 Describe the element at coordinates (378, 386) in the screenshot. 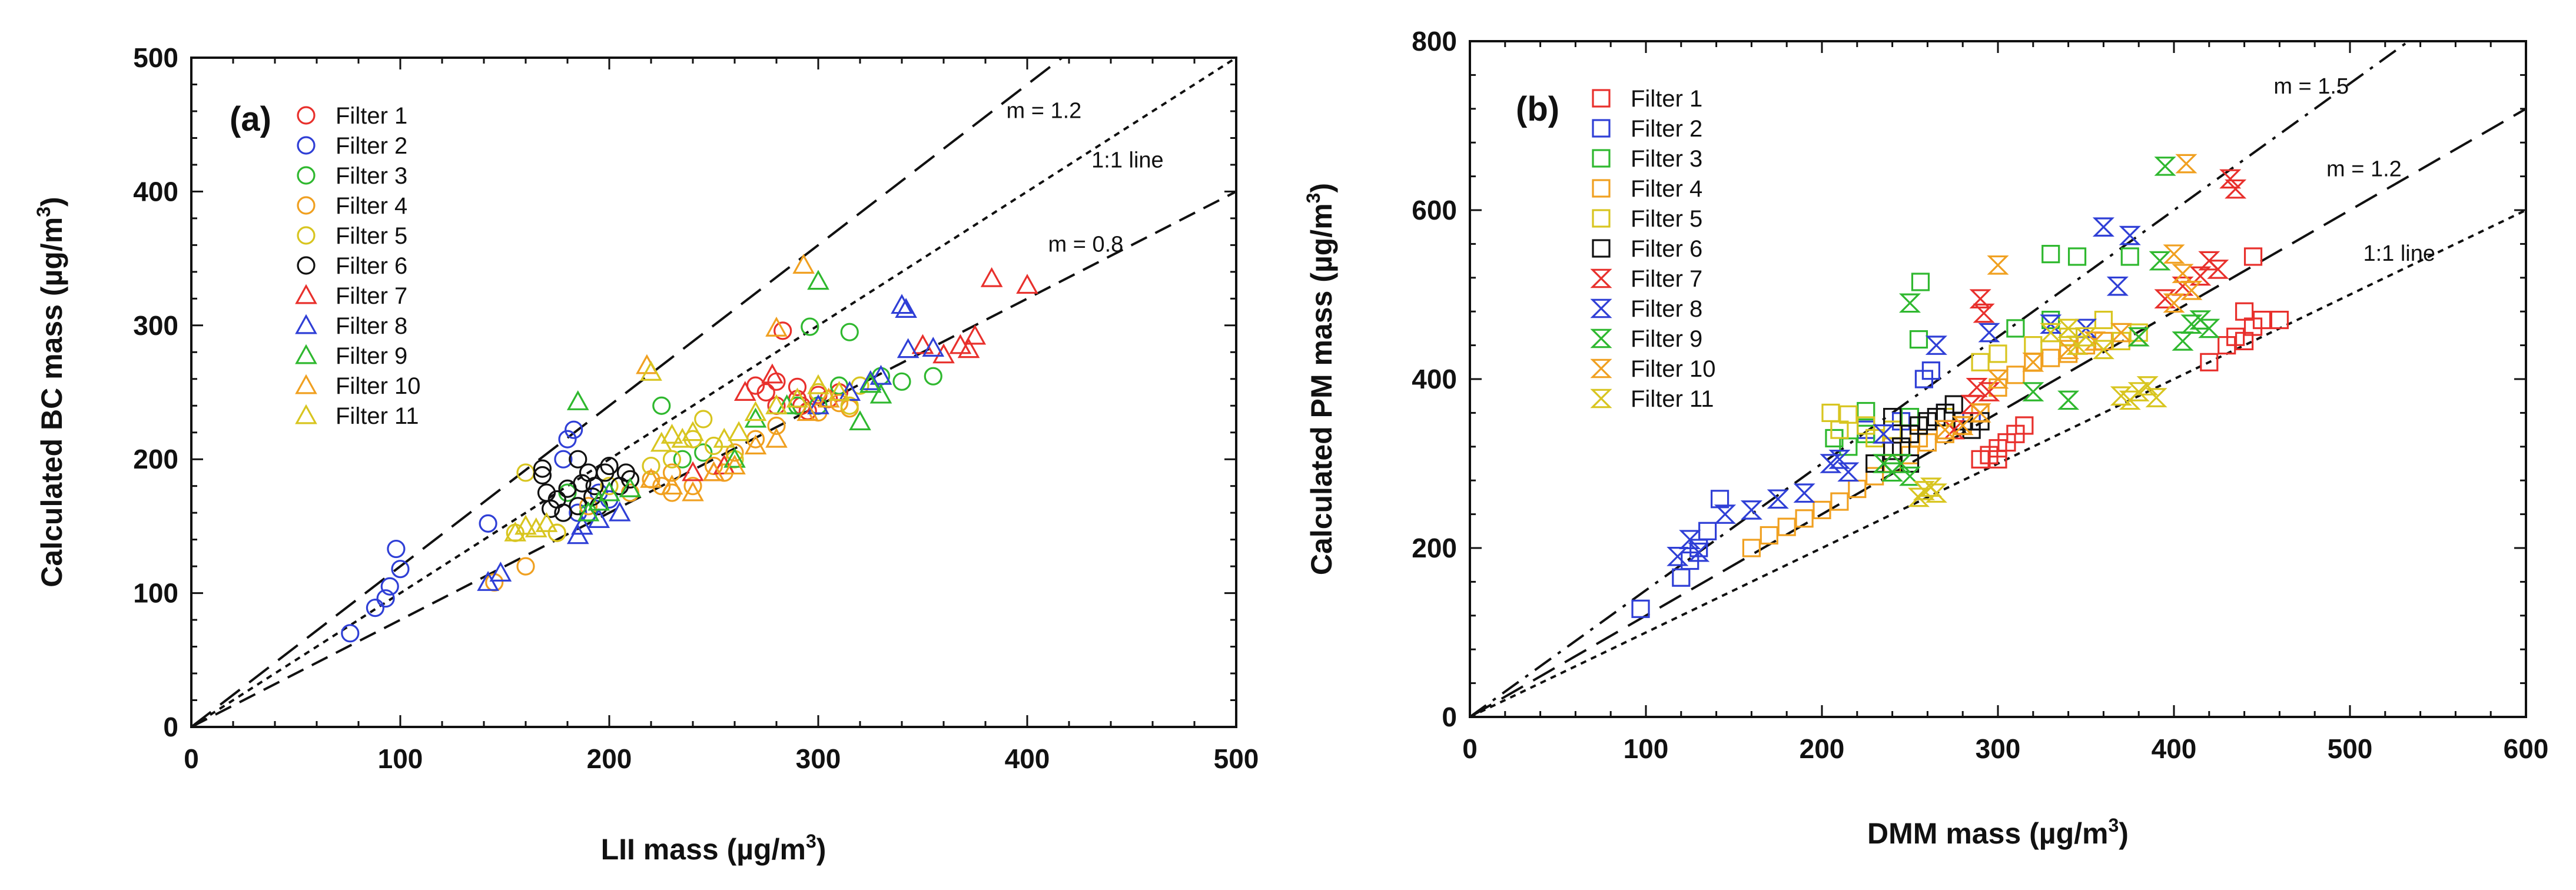

I see `legend-label: Filter 10` at that location.